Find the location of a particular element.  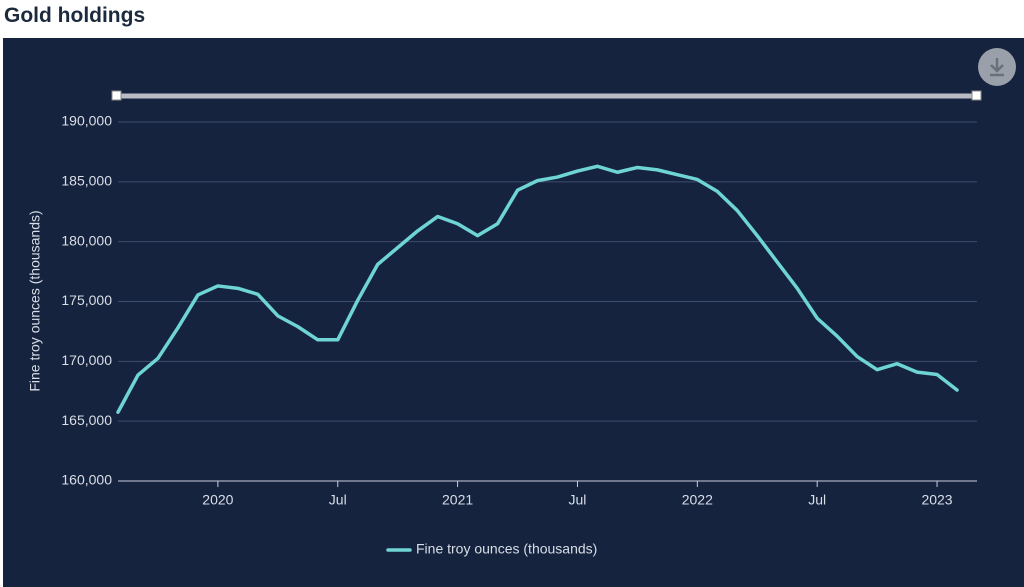

y-tick-label: 180,000 is located at coordinates (86, 240).